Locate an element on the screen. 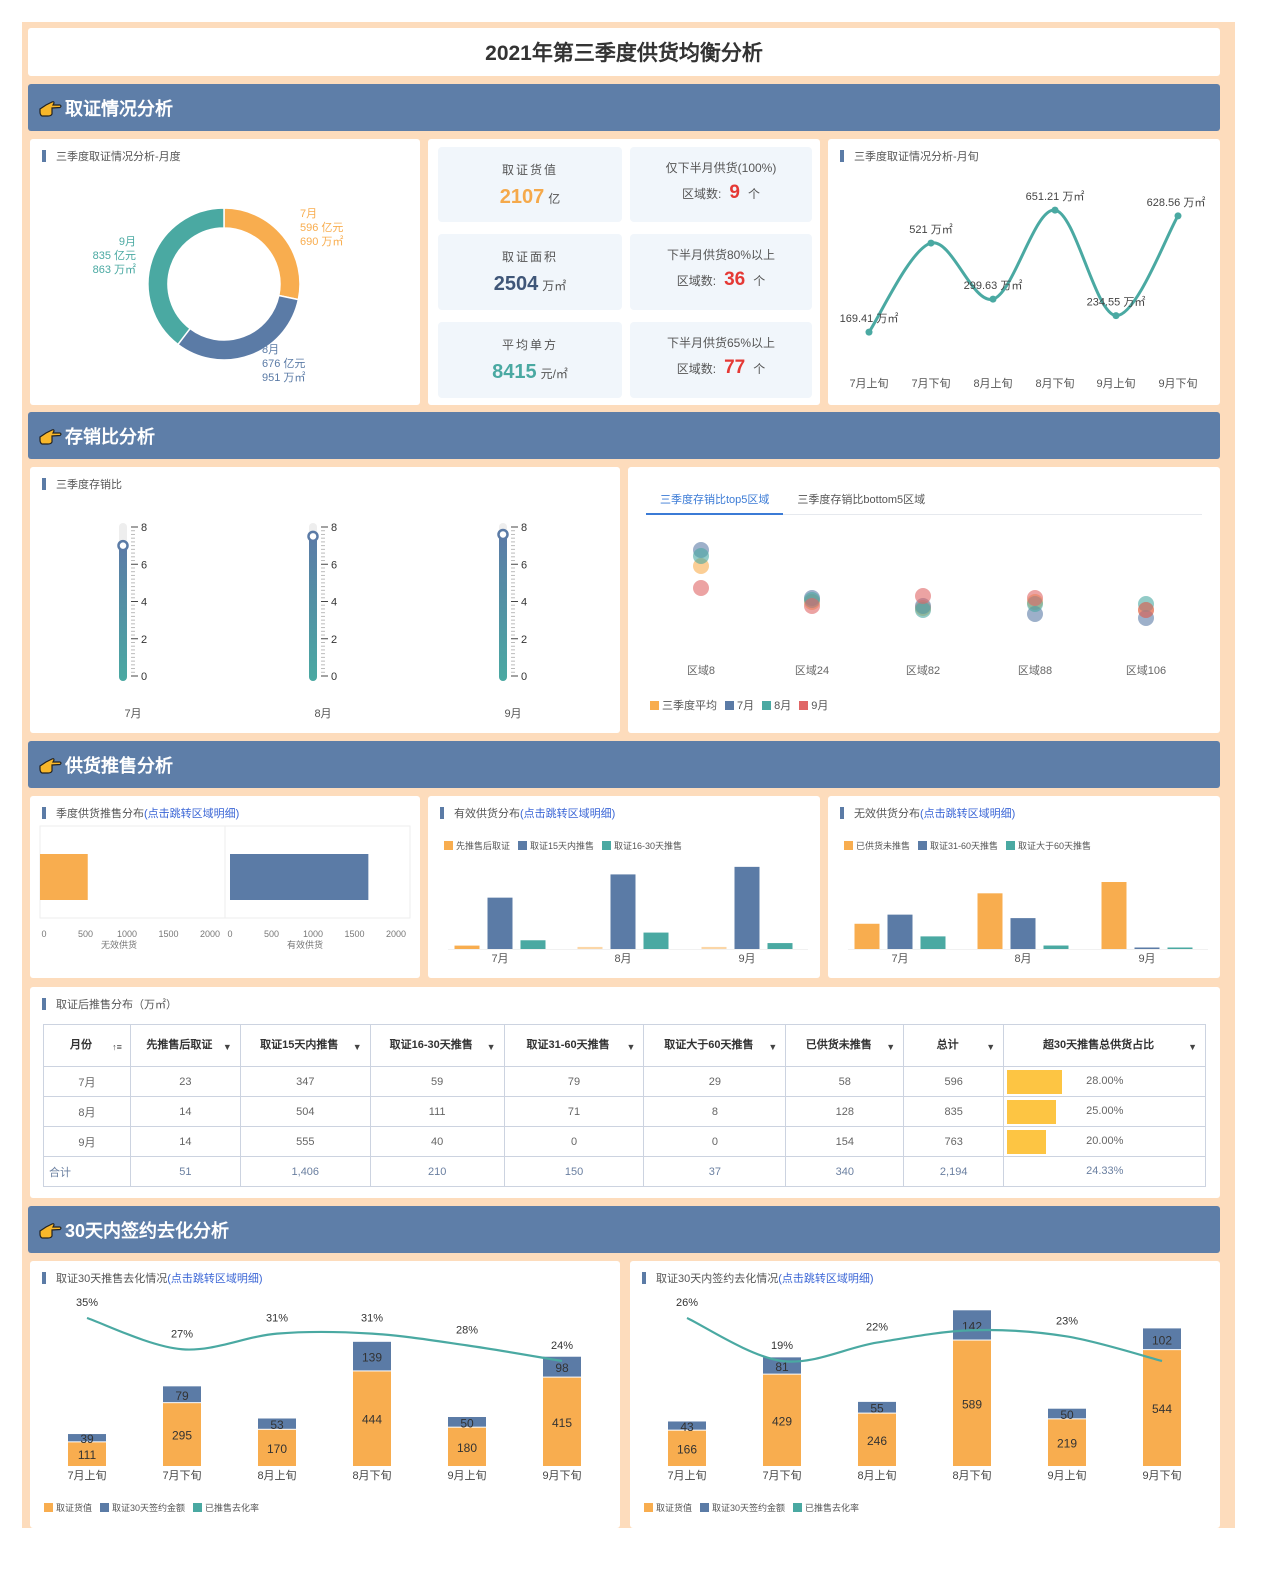 The width and height of the screenshot is (1269, 1576). legend-item: 取证15天内推售 is located at coordinates (556, 845).